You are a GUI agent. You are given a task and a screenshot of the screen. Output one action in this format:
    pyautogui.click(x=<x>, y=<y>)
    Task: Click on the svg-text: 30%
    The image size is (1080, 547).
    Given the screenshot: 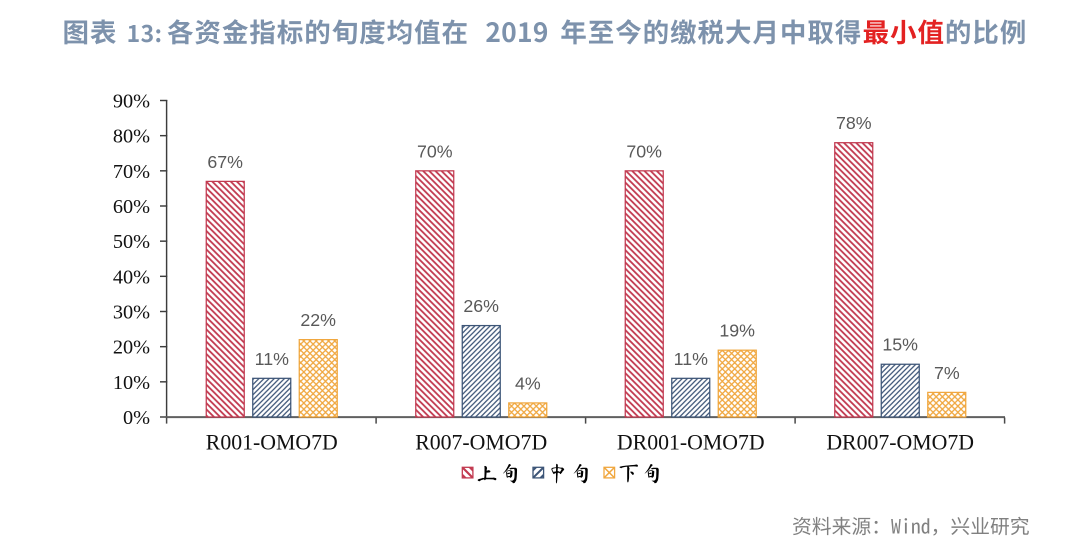 What is the action you would take?
    pyautogui.click(x=131, y=313)
    